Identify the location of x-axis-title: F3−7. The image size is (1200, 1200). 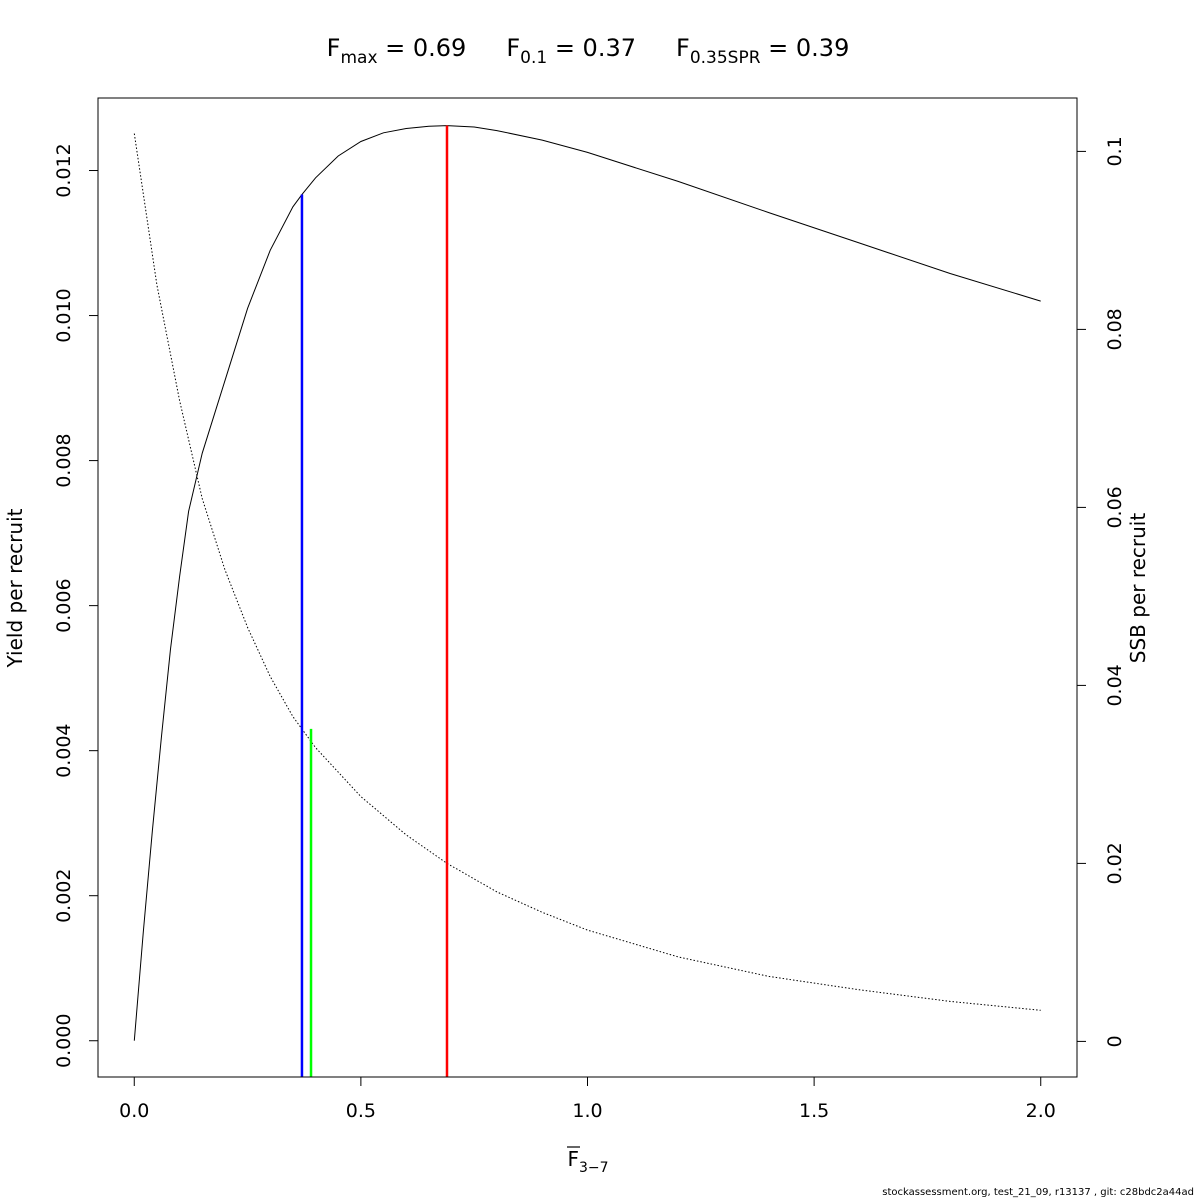
(587, 1161).